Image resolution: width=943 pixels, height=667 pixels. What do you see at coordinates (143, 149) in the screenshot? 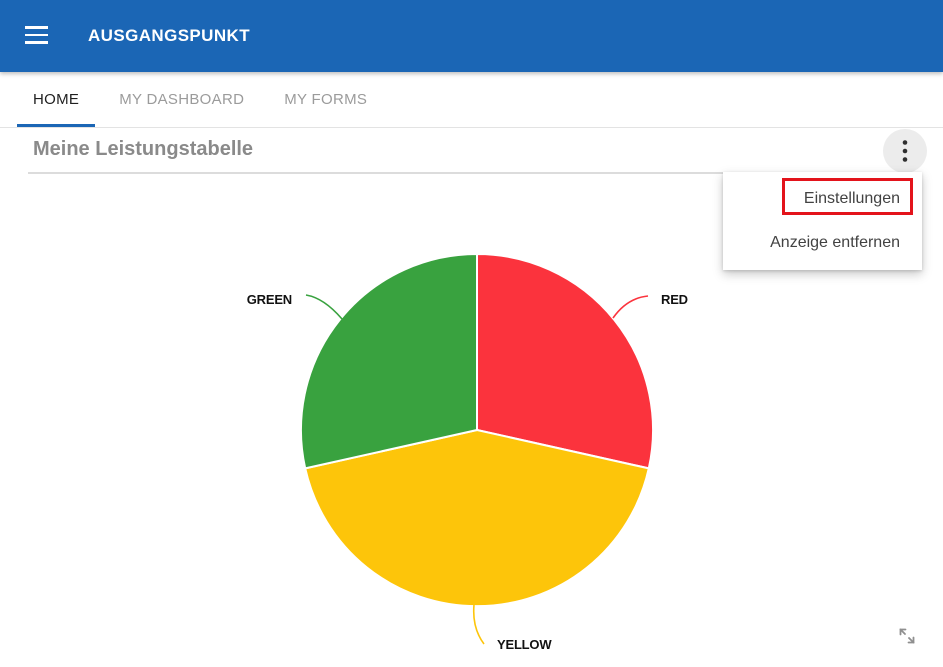
I see `widget-title: Meine Leistungstabelle` at bounding box center [143, 149].